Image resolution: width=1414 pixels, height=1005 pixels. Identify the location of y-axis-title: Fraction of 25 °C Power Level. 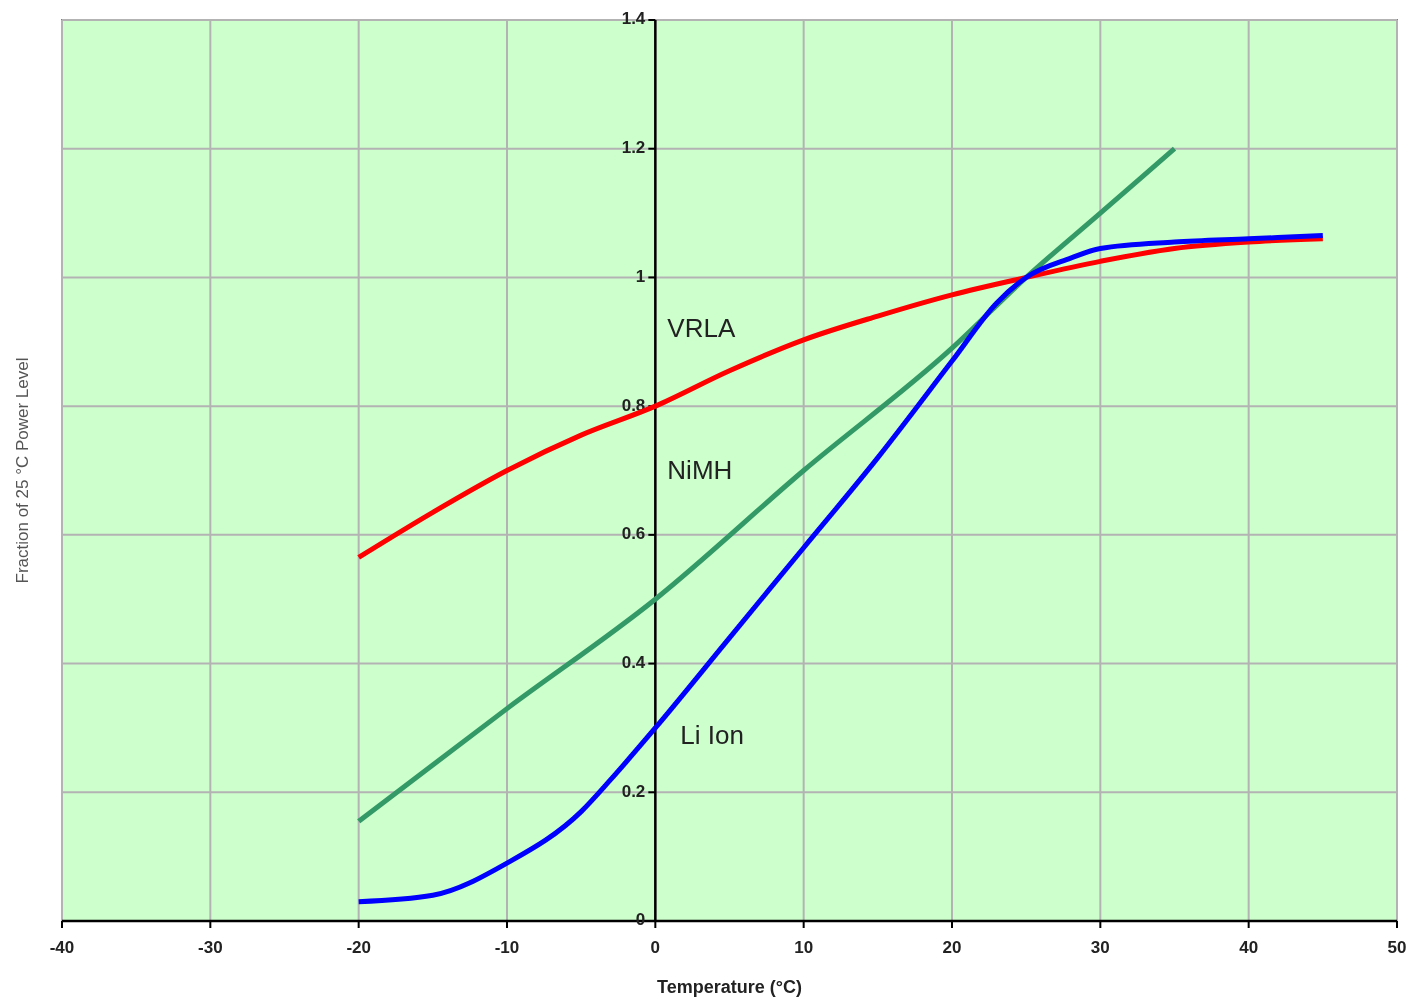
(22, 470).